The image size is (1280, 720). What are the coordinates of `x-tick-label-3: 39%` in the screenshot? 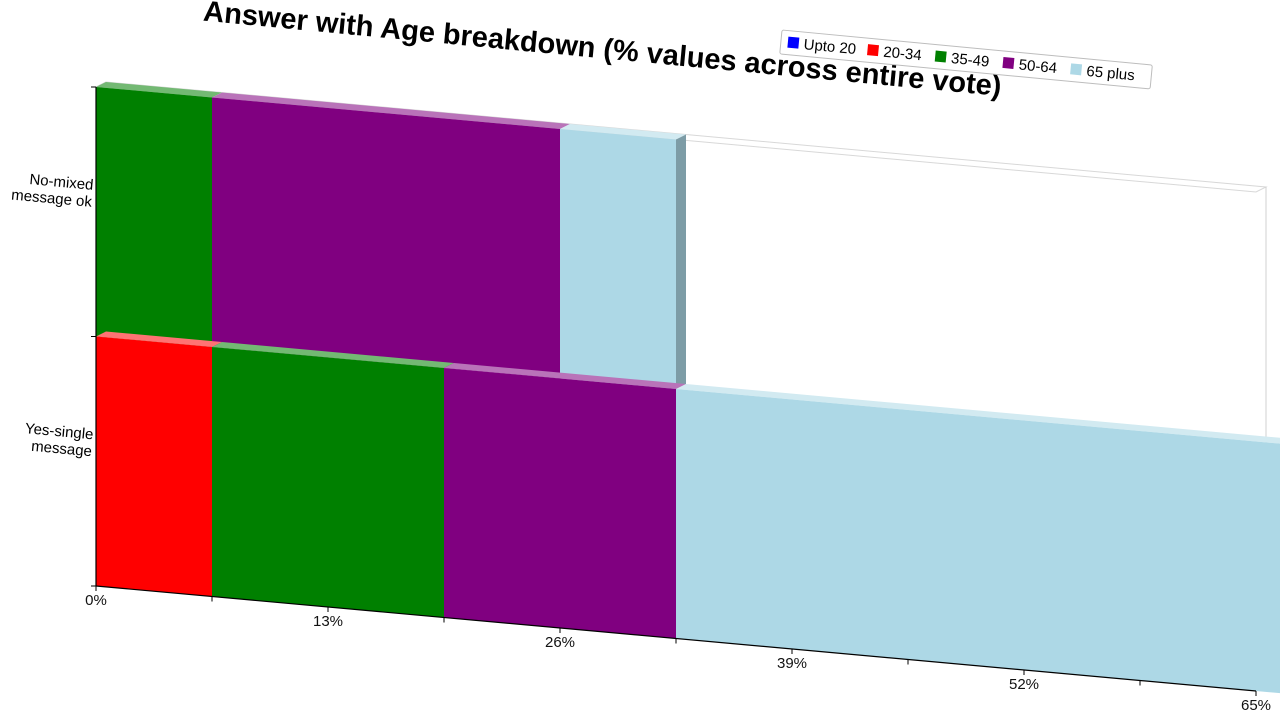 It's located at (792, 663).